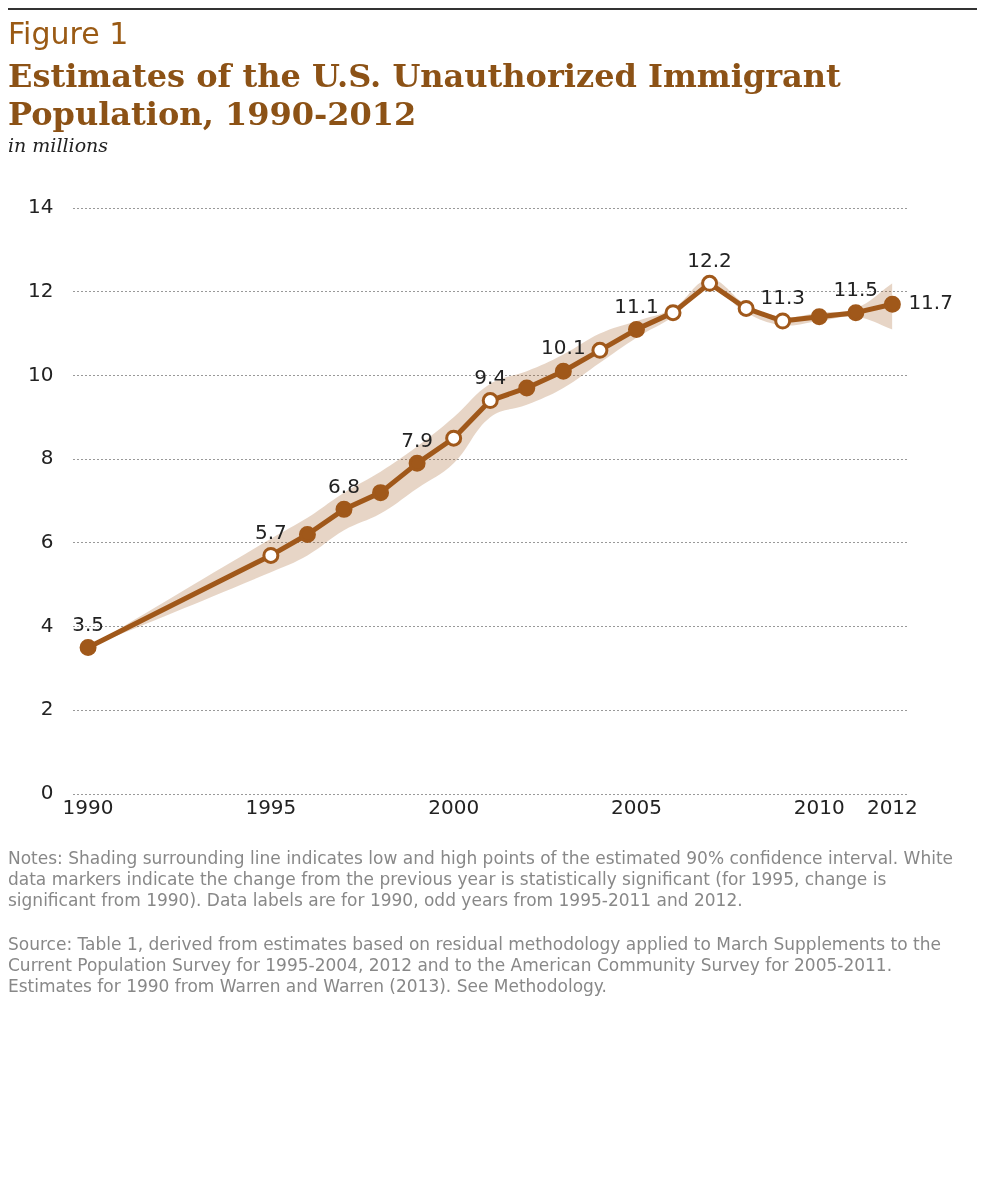 This screenshot has height=1197, width=985. Describe the element at coordinates (930, 302) in the screenshot. I see `data-label: 11.7` at that location.